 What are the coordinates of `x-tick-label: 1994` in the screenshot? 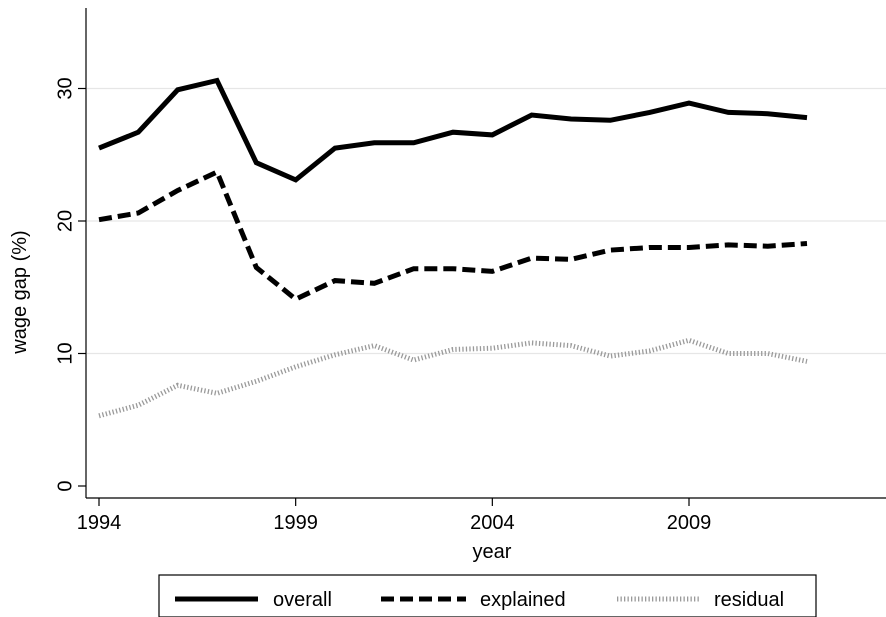 It's located at (99, 523).